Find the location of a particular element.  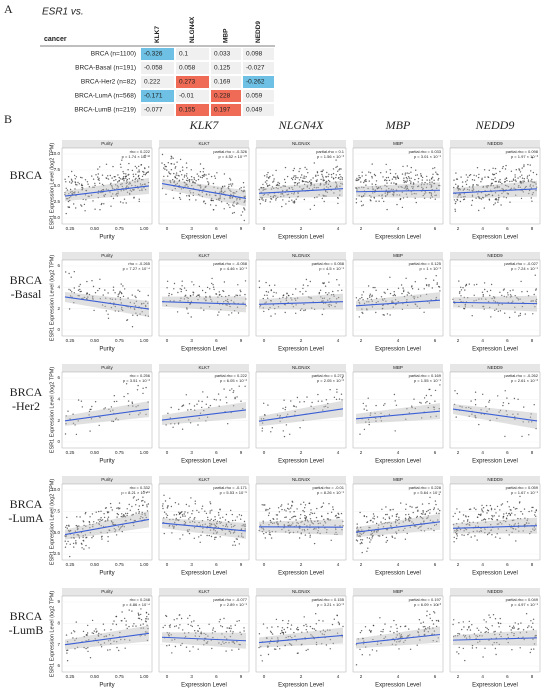

table-cell is located at coordinates (192, 96).